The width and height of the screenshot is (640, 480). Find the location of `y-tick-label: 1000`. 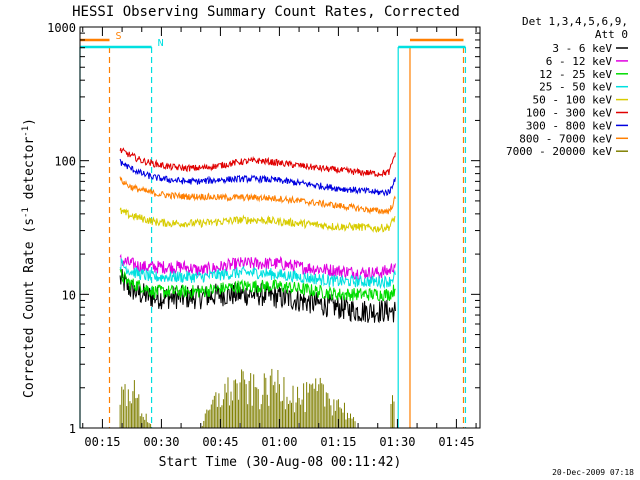

y-tick-label: 1000 is located at coordinates (61, 28).